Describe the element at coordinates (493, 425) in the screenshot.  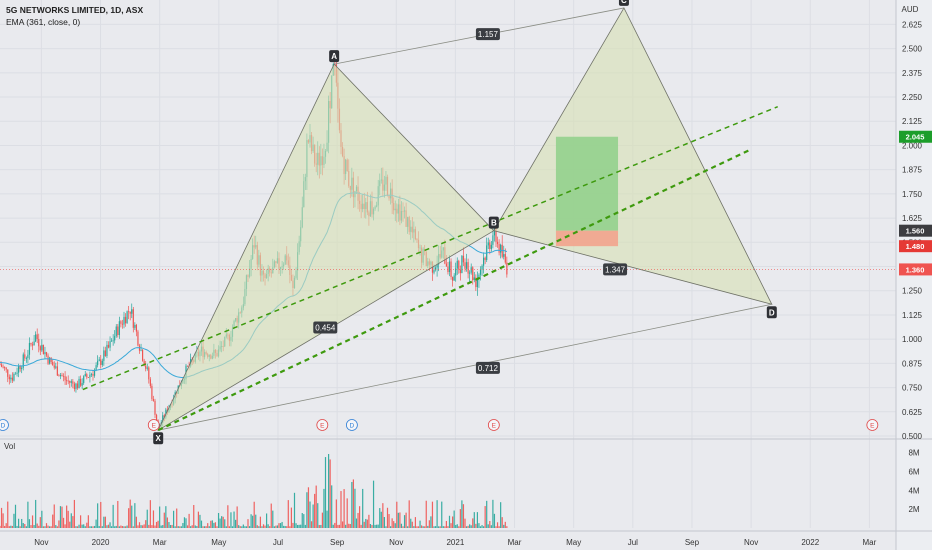
I see `event-marker` at that location.